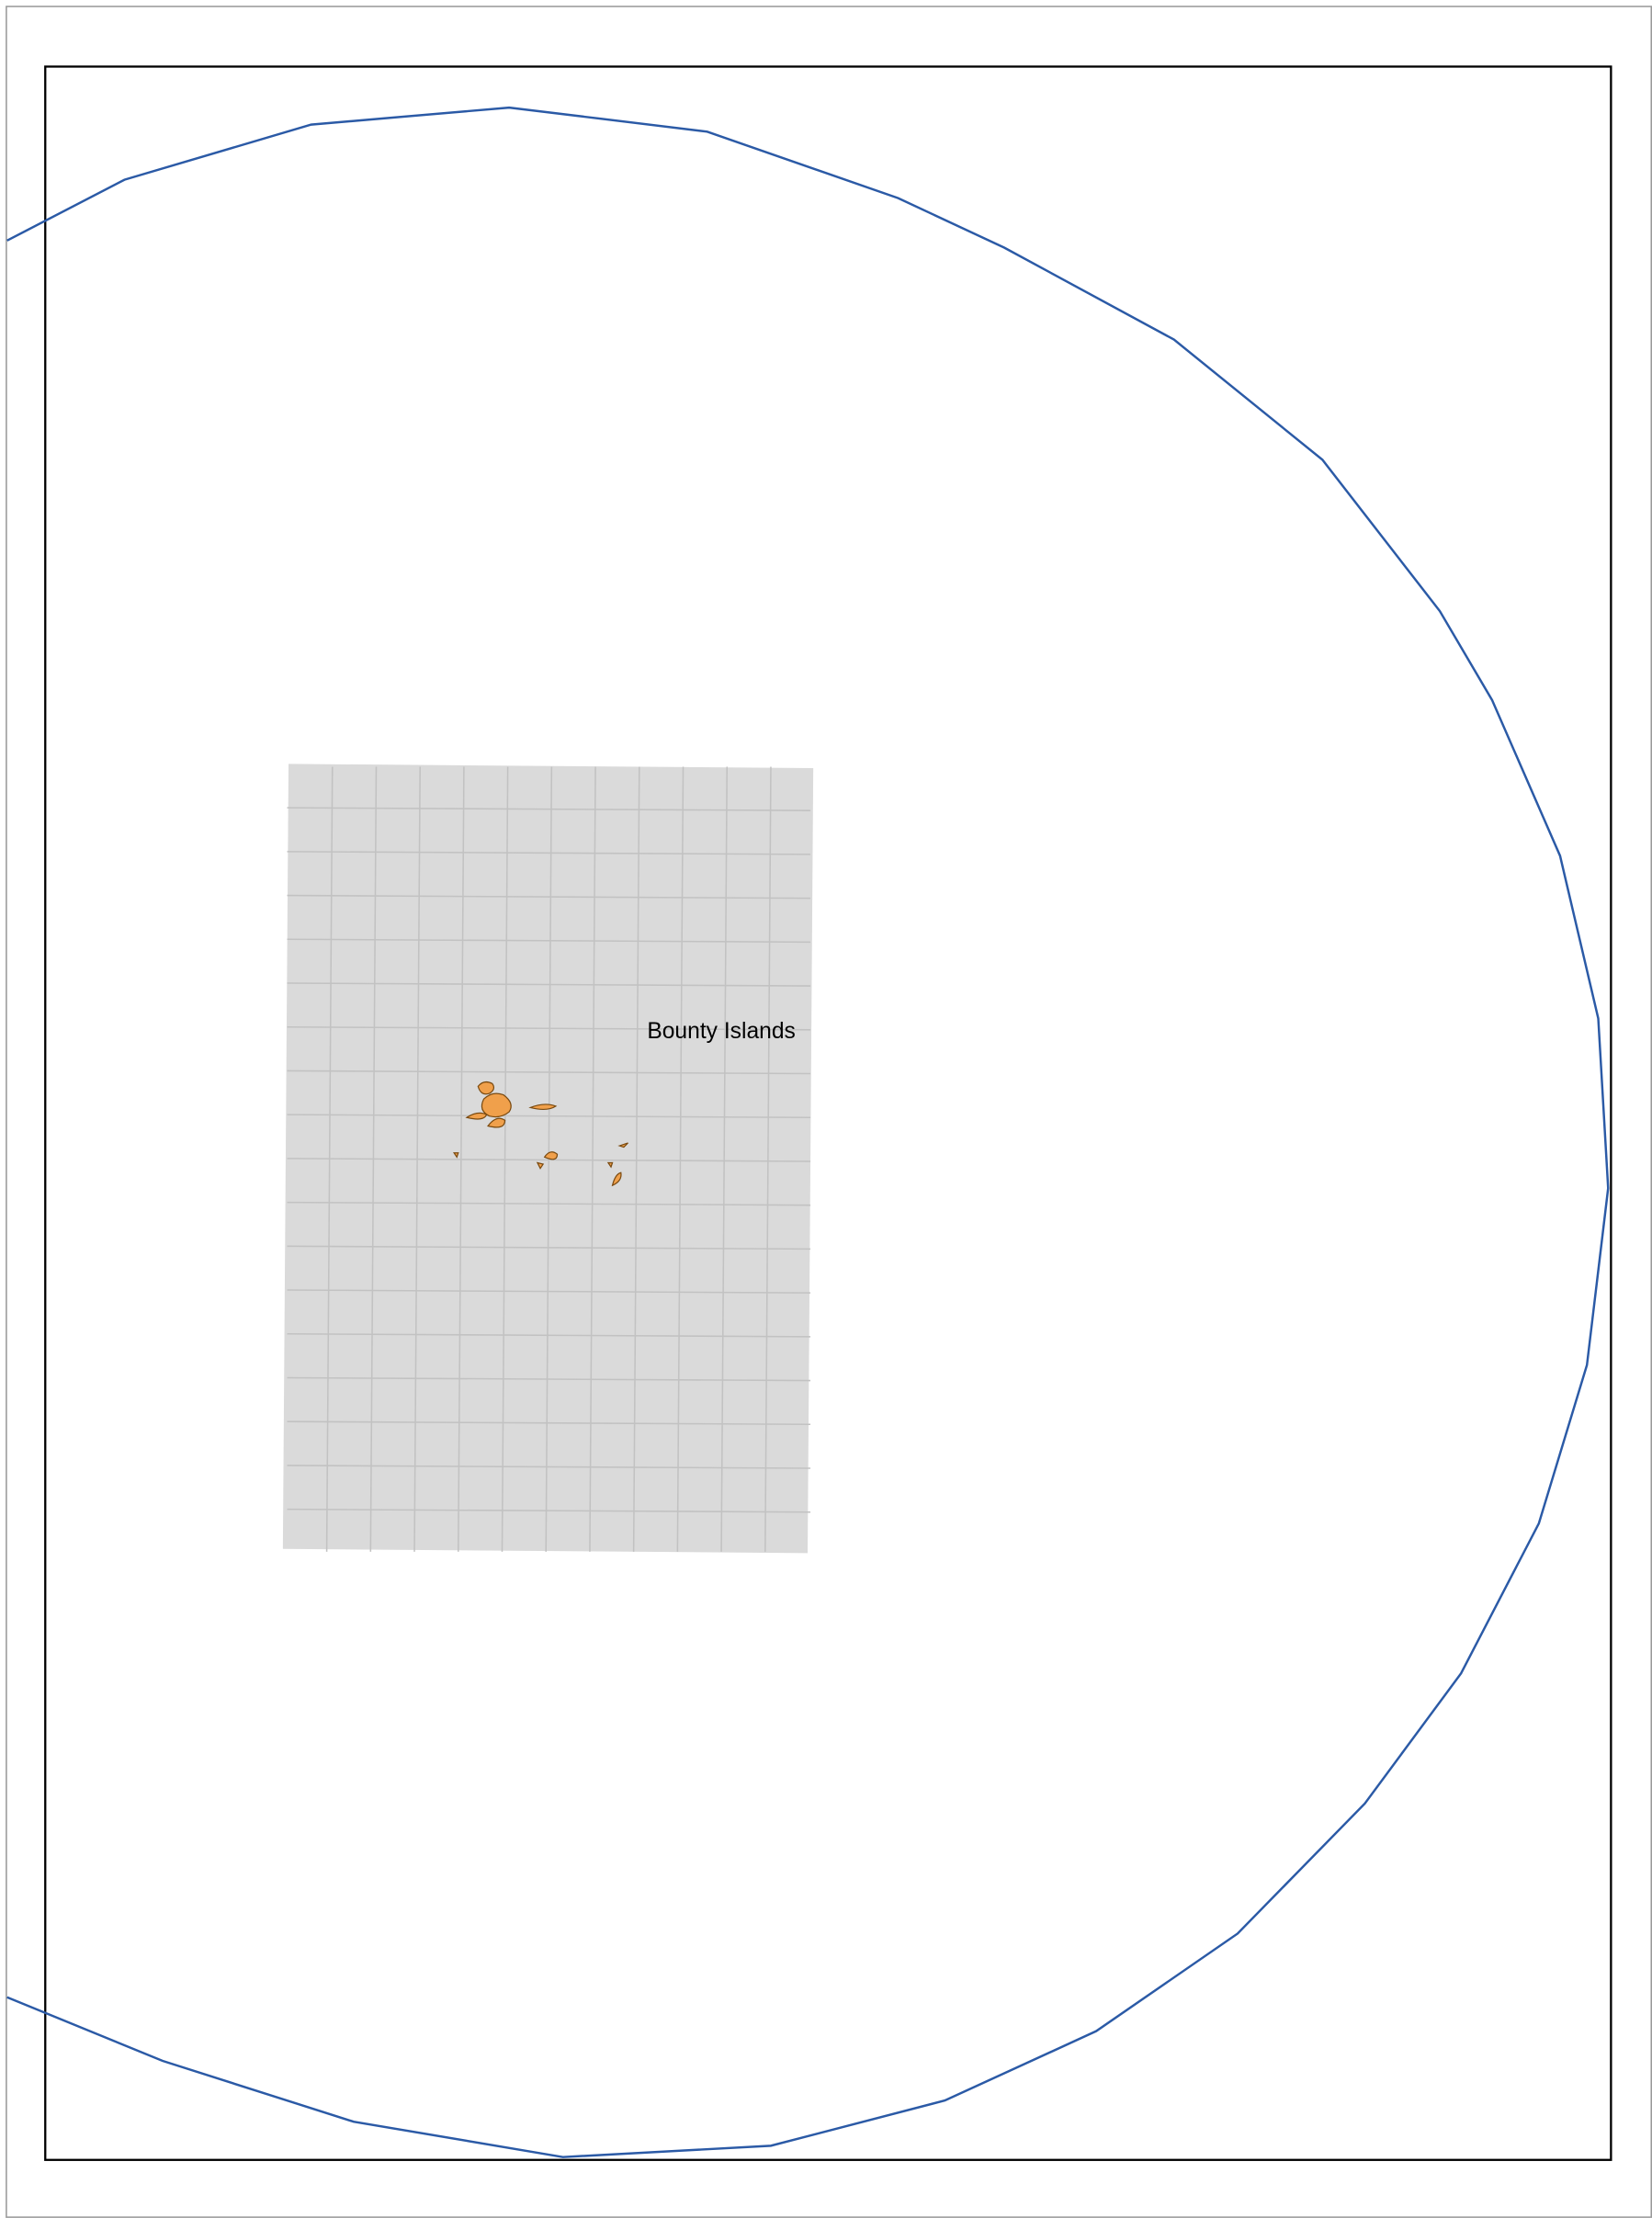  Describe the element at coordinates (721, 1031) in the screenshot. I see `place-label: Bounty Islands` at that location.